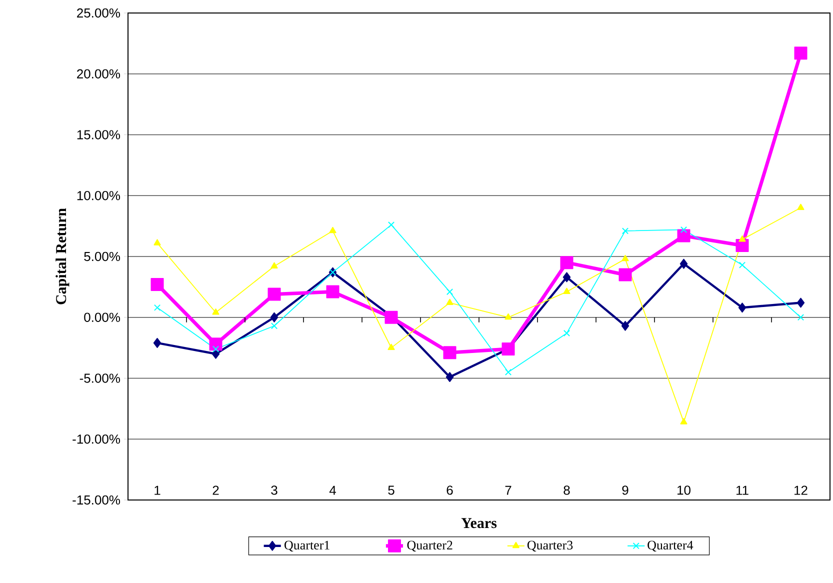  What do you see at coordinates (550, 546) in the screenshot?
I see `legend-label: Quarter3` at bounding box center [550, 546].